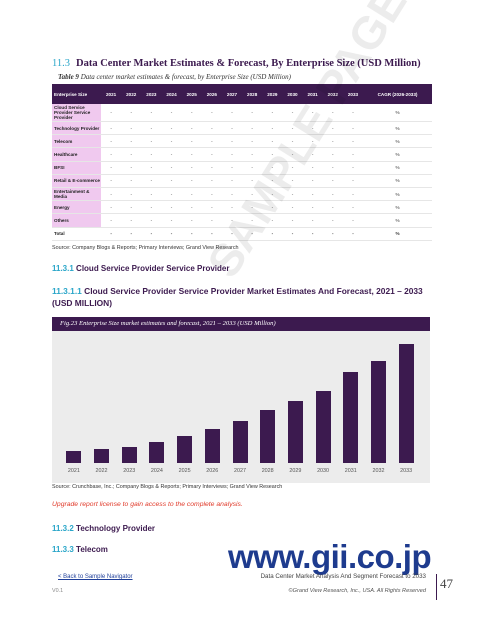  I want to click on subsection-1-number: 11.3.1, so click(63, 268).